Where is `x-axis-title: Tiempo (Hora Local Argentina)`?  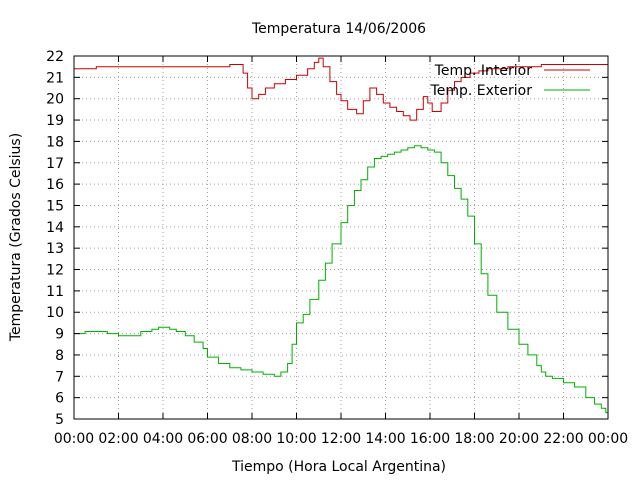 x-axis-title: Tiempo (Hora Local Argentina) is located at coordinates (338, 467).